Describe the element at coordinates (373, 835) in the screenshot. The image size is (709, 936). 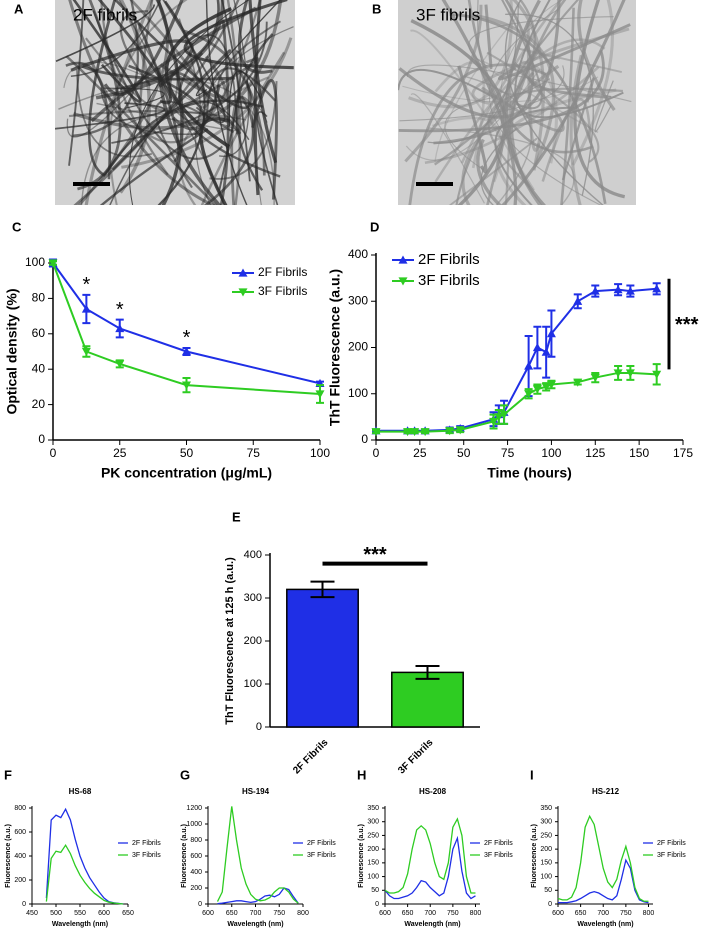
I see `y-tick-label: 250` at that location.